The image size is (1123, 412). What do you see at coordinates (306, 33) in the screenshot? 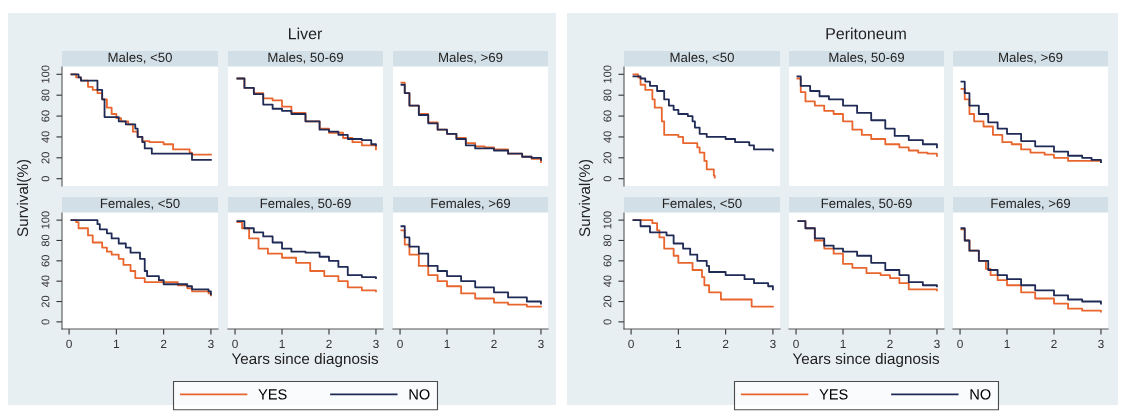
I see `text: Liver` at bounding box center [306, 33].